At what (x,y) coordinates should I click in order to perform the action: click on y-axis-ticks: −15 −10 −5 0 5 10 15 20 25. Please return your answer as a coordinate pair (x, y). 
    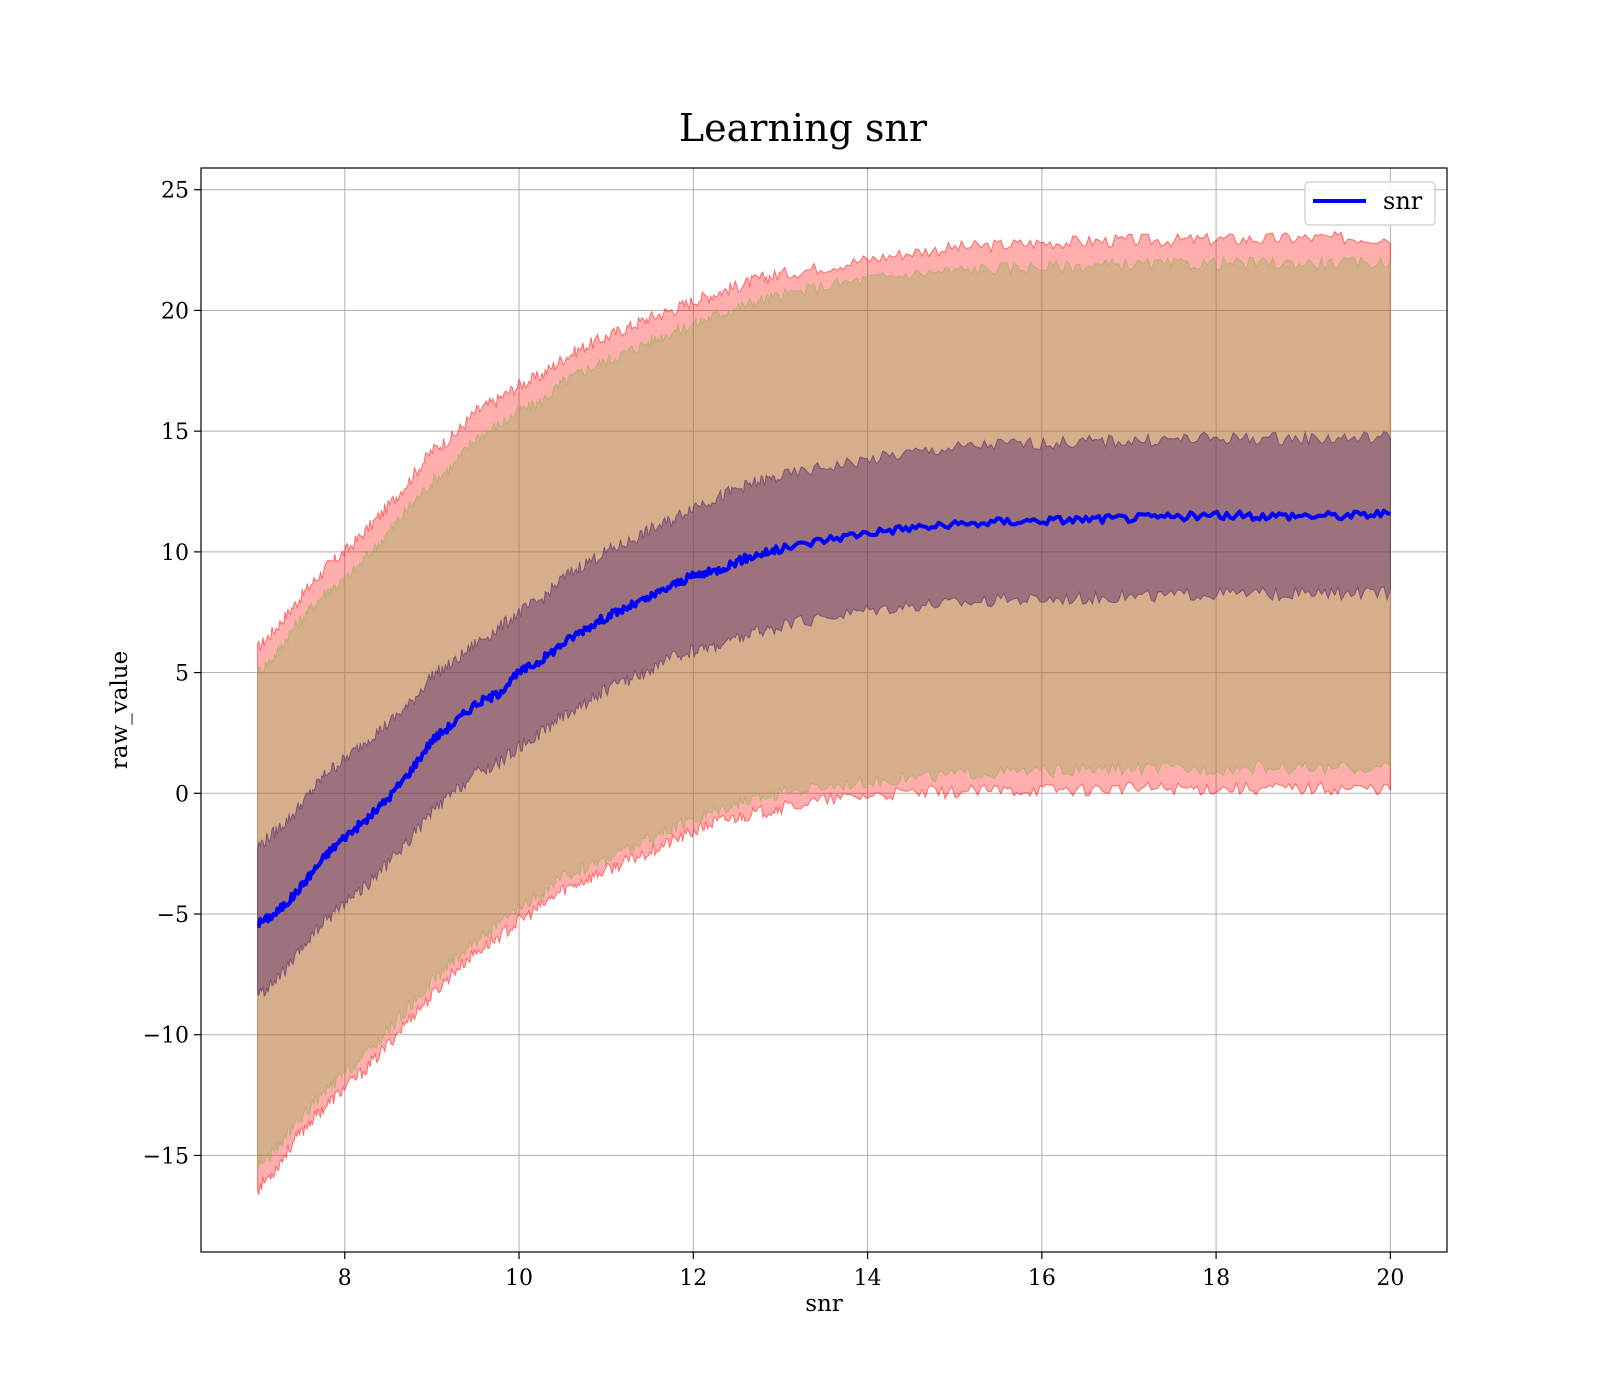
    Looking at the image, I should click on (172, 674).